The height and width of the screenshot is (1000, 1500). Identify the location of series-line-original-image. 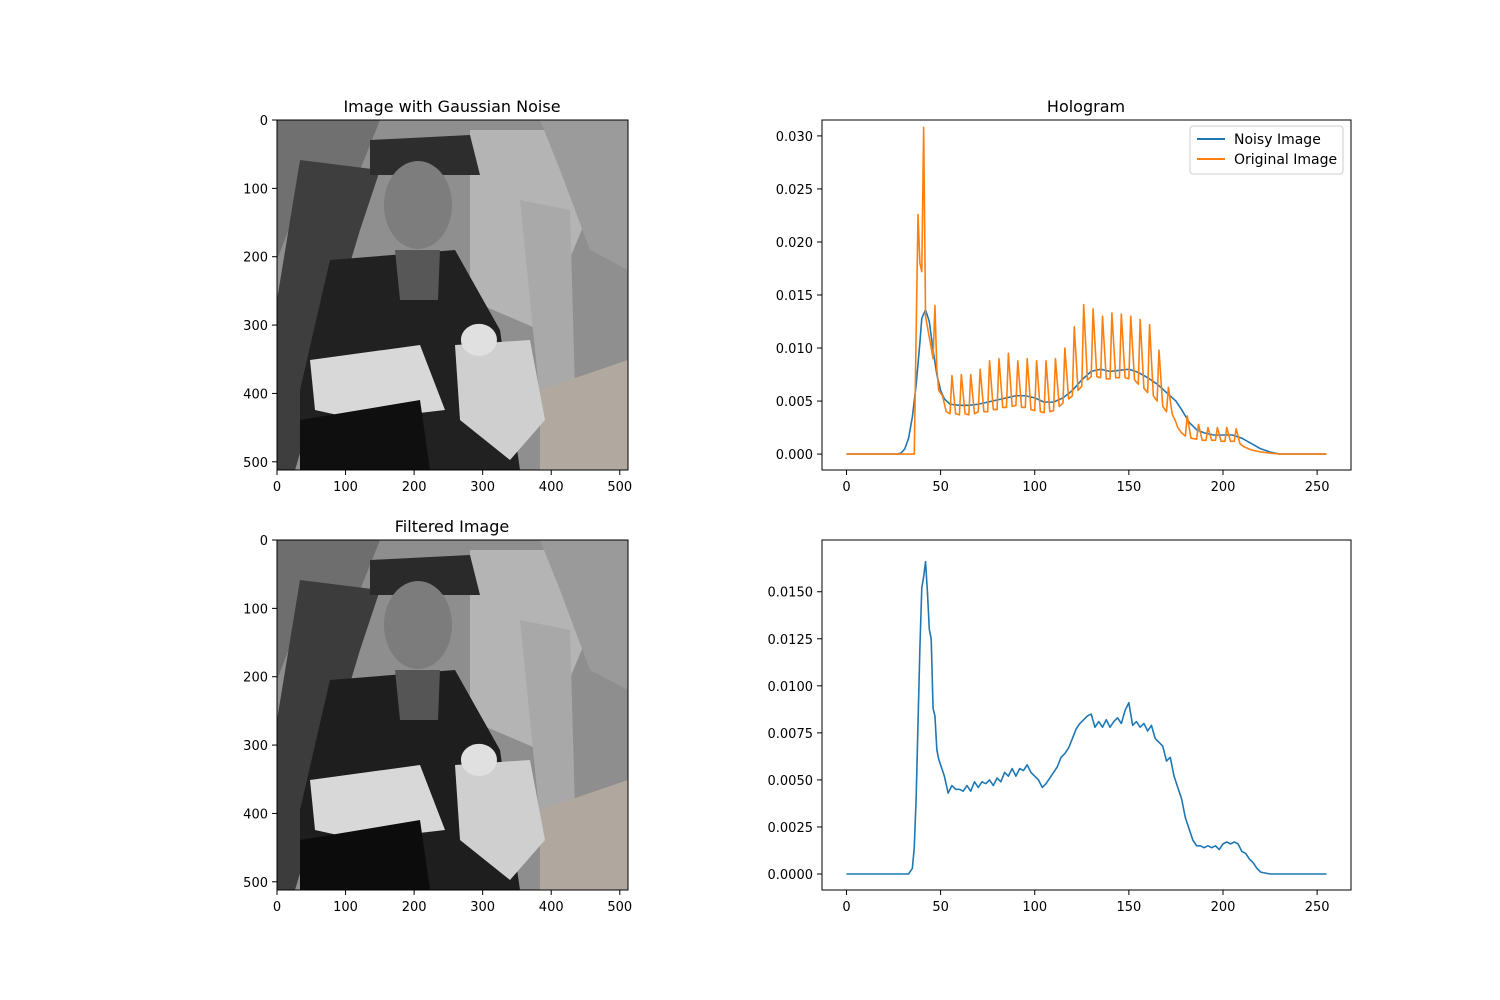
(1086, 290).